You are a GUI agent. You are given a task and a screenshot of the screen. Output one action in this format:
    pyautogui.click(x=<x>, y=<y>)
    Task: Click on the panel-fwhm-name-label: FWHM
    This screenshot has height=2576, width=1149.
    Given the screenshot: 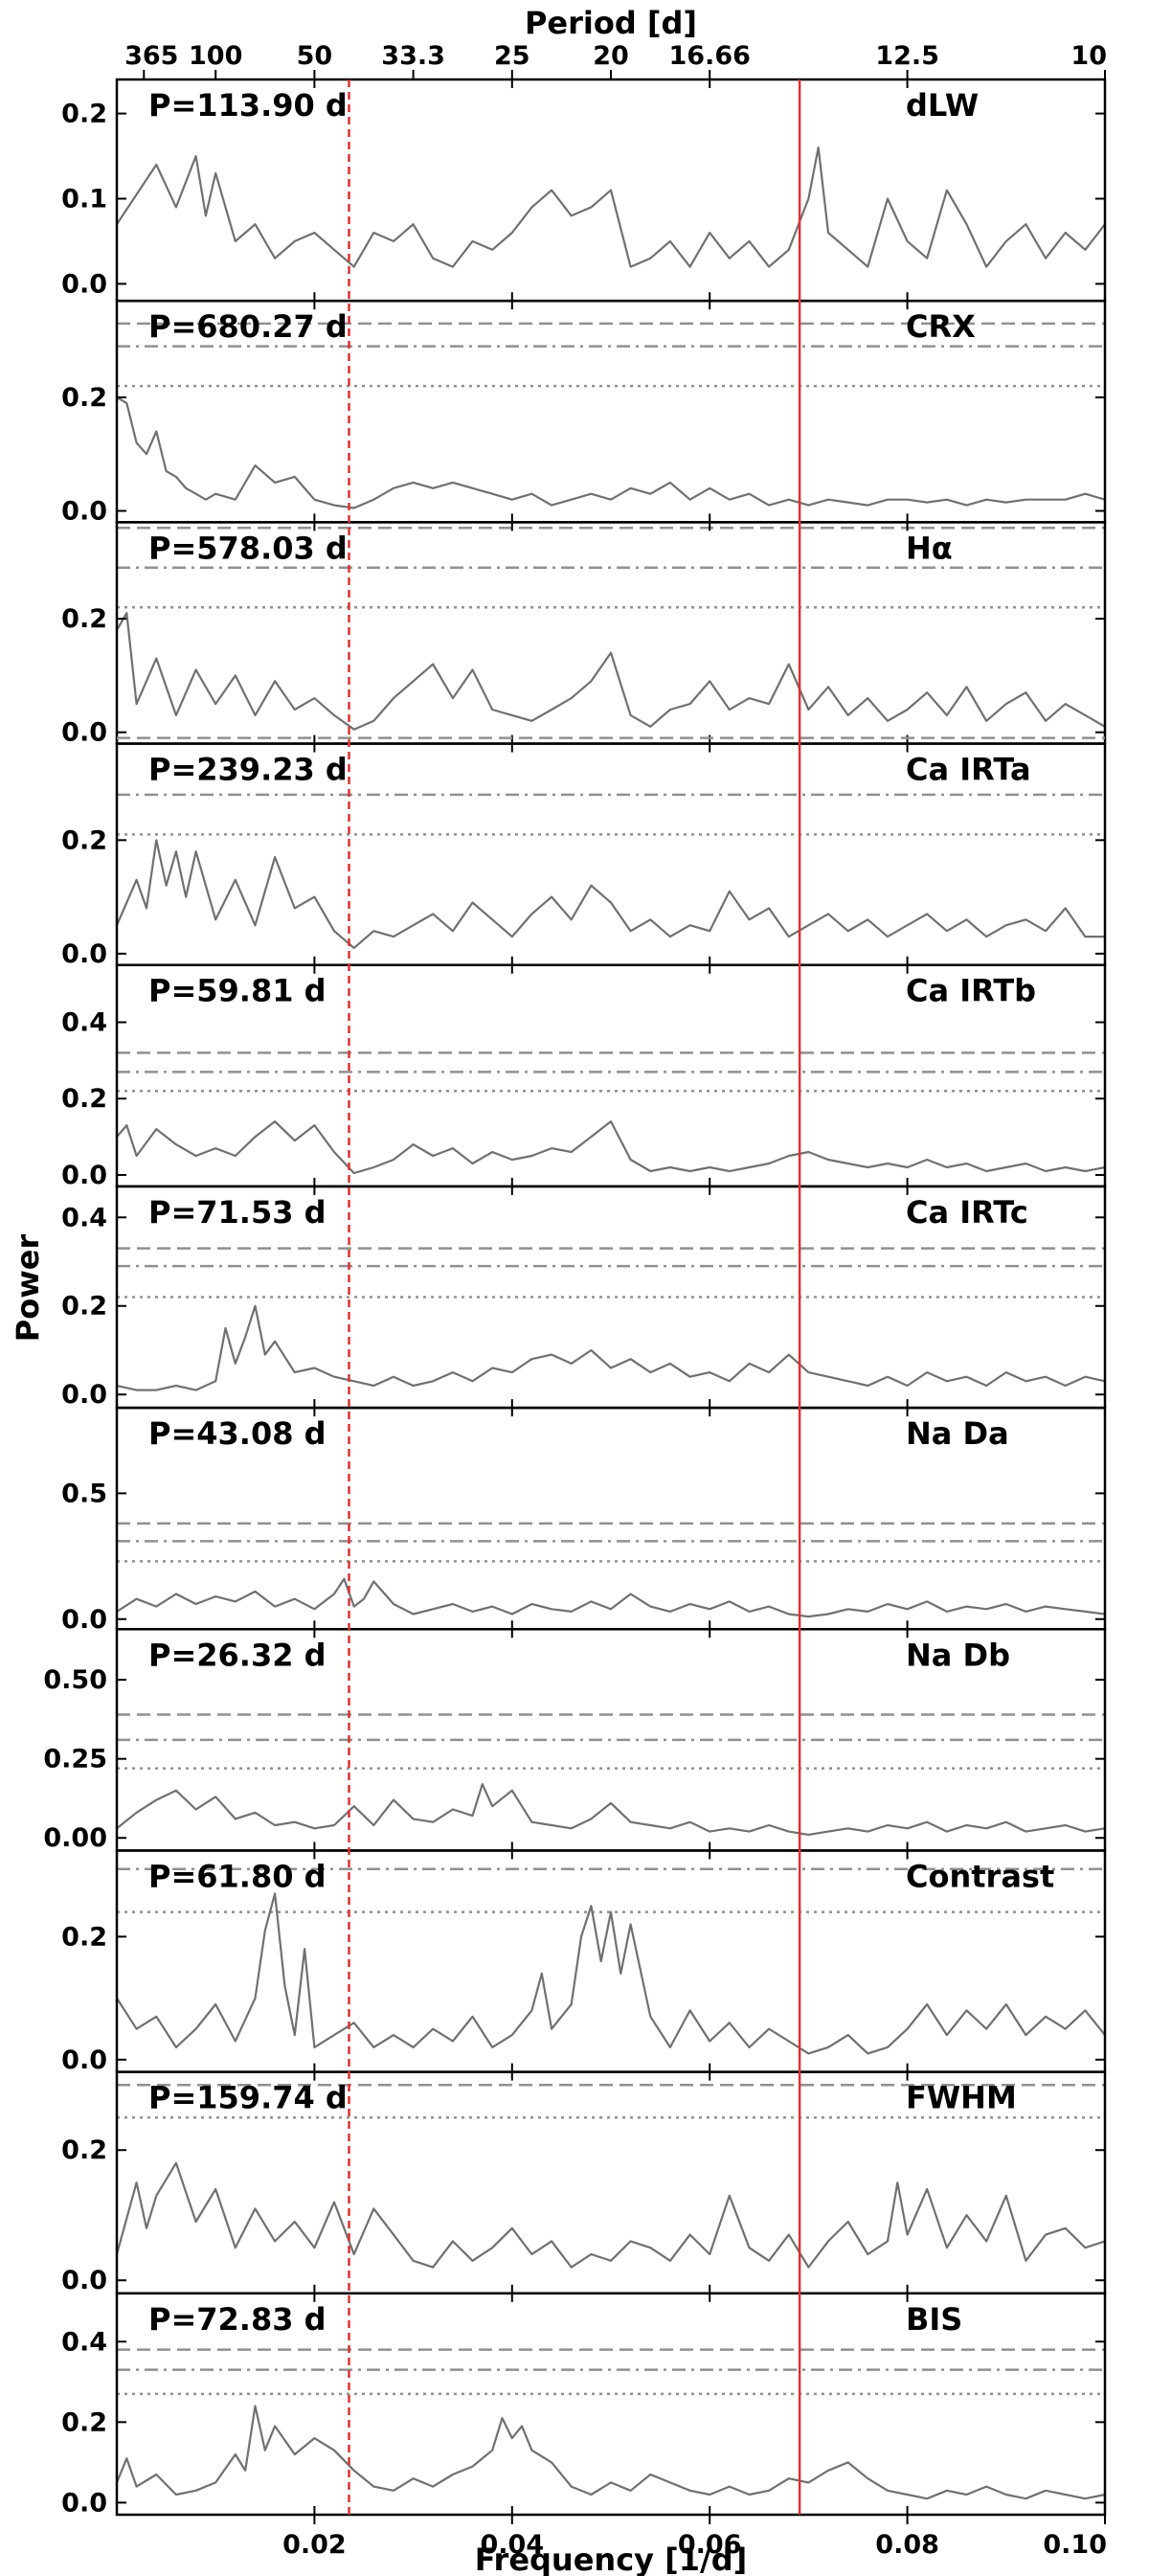 What is the action you would take?
    pyautogui.click(x=962, y=2098)
    